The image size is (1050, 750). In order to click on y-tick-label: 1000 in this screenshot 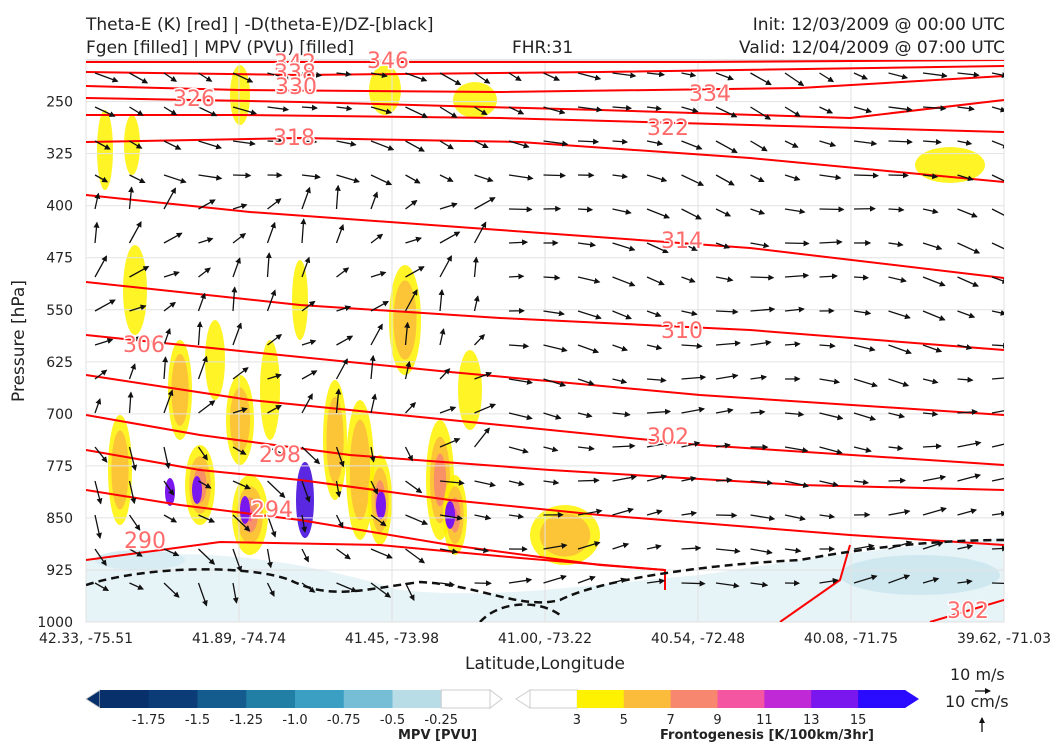, I will do `click(55, 623)`.